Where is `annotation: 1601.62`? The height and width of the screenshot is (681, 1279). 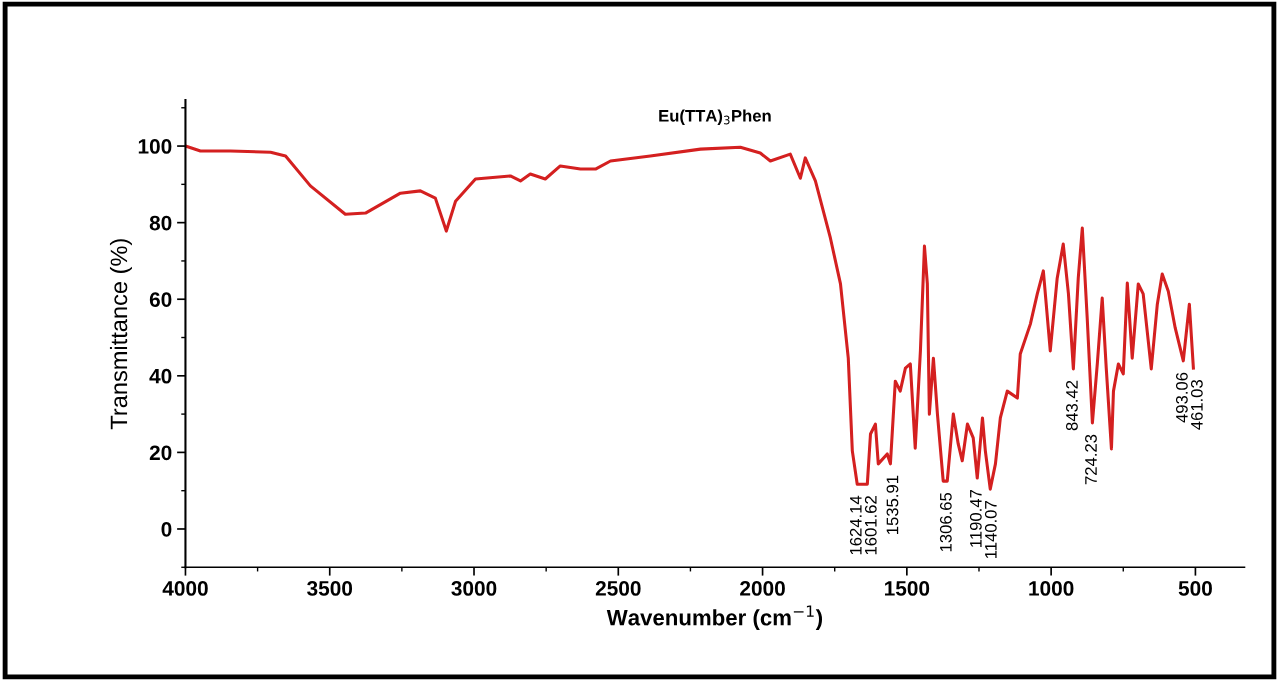
annotation: 1601.62 is located at coordinates (870, 525).